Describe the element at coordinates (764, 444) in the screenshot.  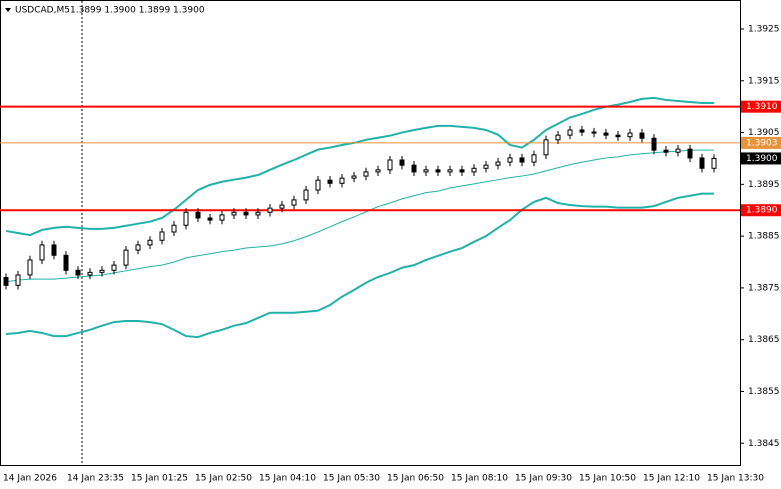
I see `y-tick-label: 1.3845` at that location.